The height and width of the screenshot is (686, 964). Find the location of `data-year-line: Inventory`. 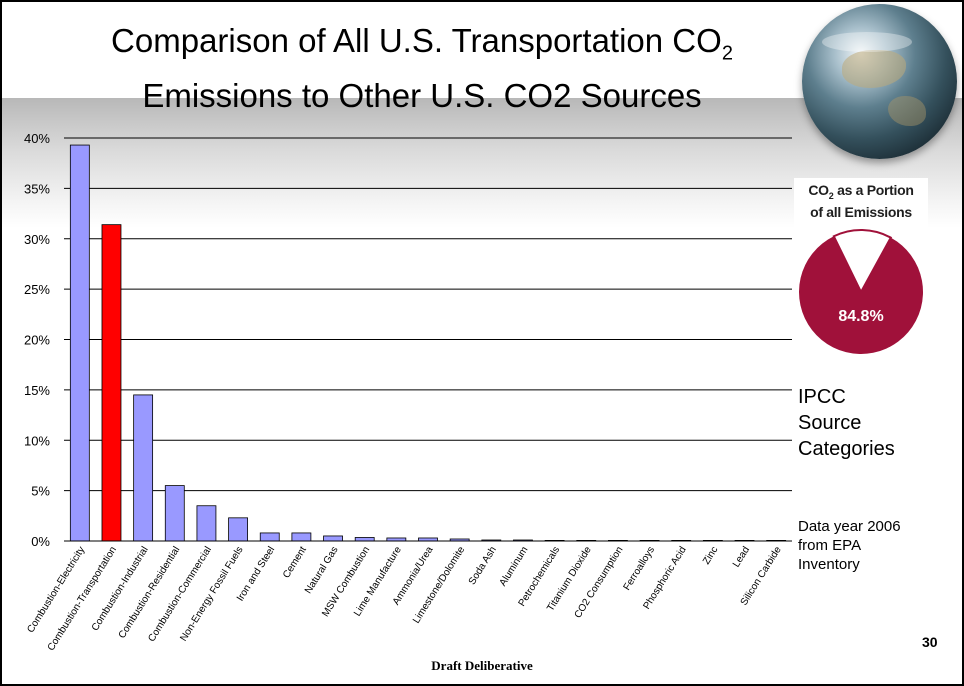

data-year-line: Inventory is located at coordinates (829, 564).